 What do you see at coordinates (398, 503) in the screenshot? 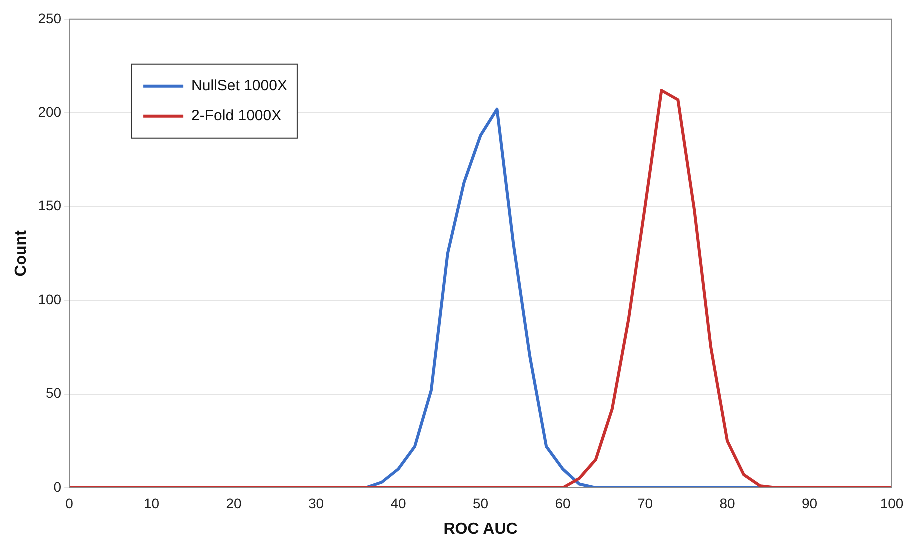
I see `x-tick-label: 40` at bounding box center [398, 503].